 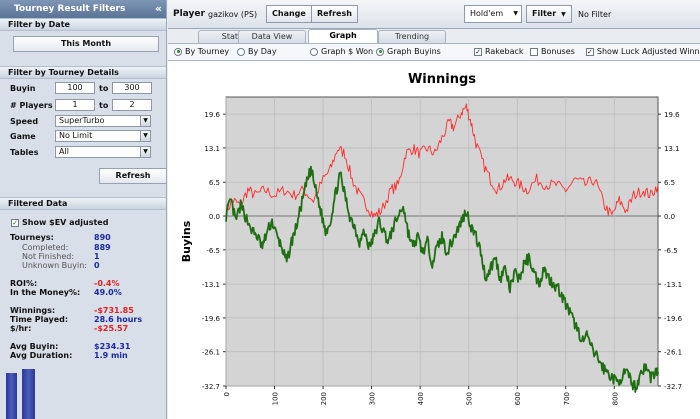 I want to click on player-label: Player, so click(x=189, y=14).